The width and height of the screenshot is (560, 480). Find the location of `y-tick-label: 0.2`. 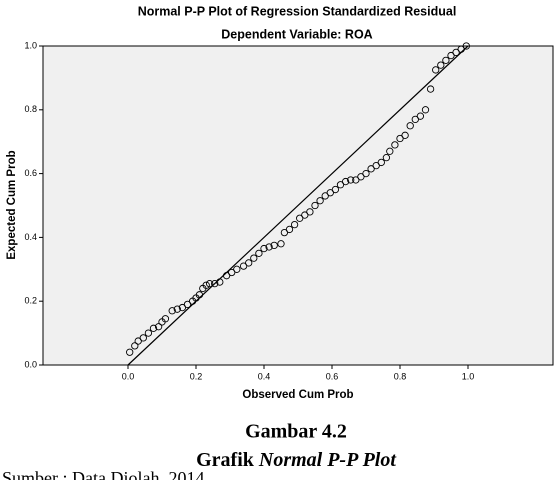

y-tick-label: 0.2 is located at coordinates (30, 301).